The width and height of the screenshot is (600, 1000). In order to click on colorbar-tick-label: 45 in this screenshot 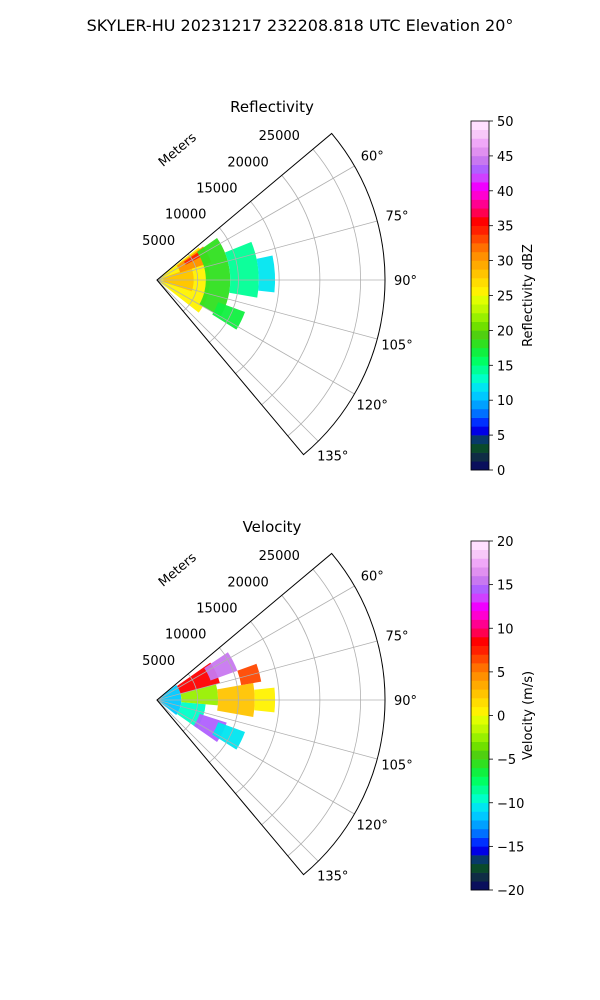, I will do `click(505, 157)`.